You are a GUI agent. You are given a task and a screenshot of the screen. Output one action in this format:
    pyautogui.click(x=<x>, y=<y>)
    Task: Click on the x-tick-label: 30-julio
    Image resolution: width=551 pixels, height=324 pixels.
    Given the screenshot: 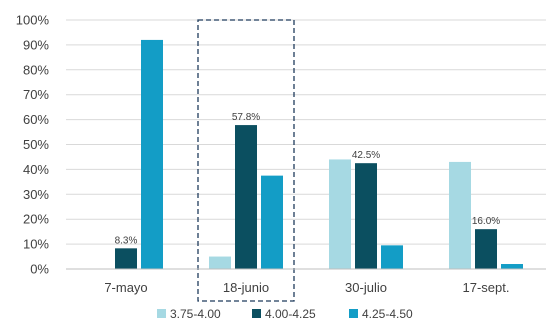 What is the action you would take?
    pyautogui.click(x=366, y=287)
    